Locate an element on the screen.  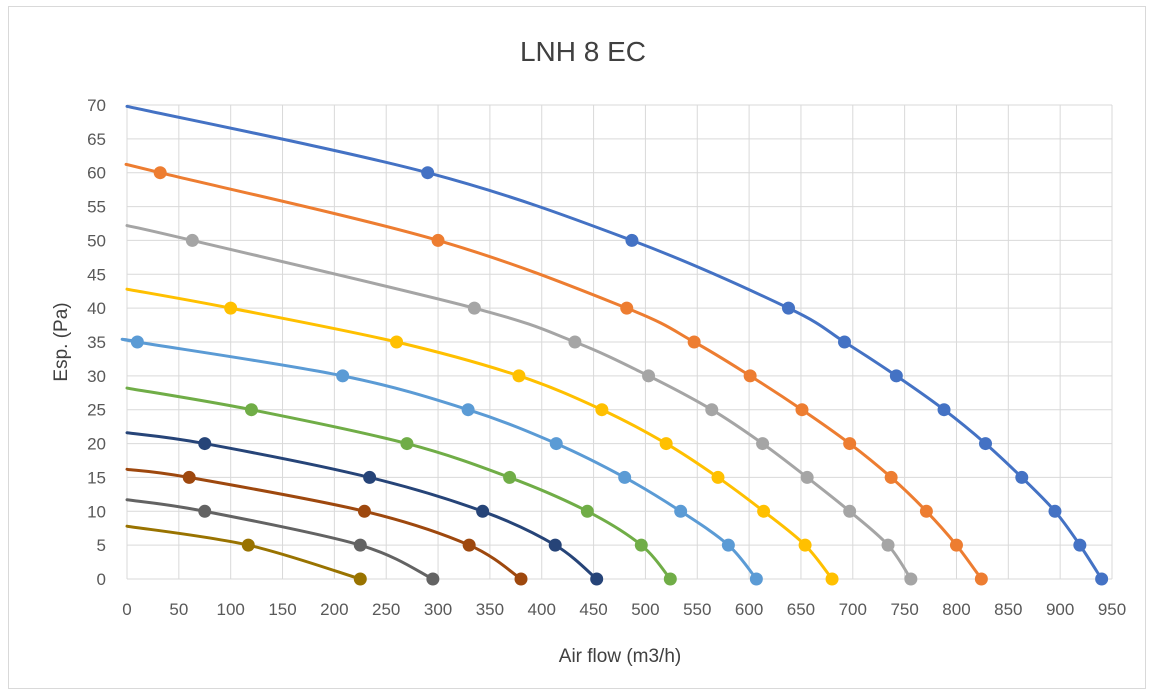
x-tick-label: 250 is located at coordinates (386, 609).